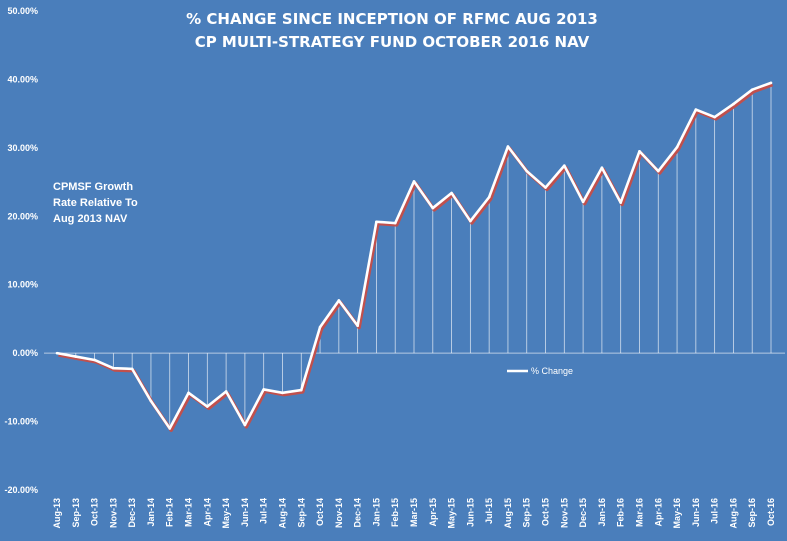  What do you see at coordinates (527, 513) in the screenshot?
I see `x-tick-label: Sep-15` at bounding box center [527, 513].